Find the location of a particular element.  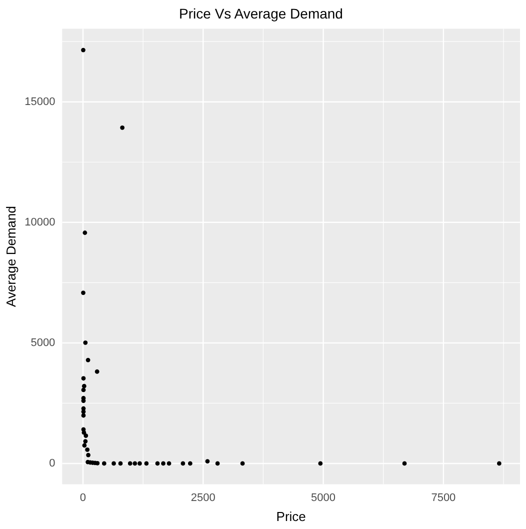

x-axis-title: Price is located at coordinates (291, 516).